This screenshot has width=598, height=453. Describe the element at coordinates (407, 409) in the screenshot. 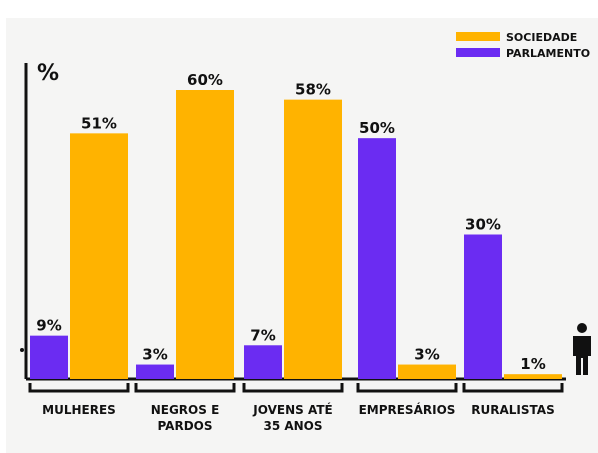

I see `category-label-3-0: EMPRESÁRIOS` at that location.